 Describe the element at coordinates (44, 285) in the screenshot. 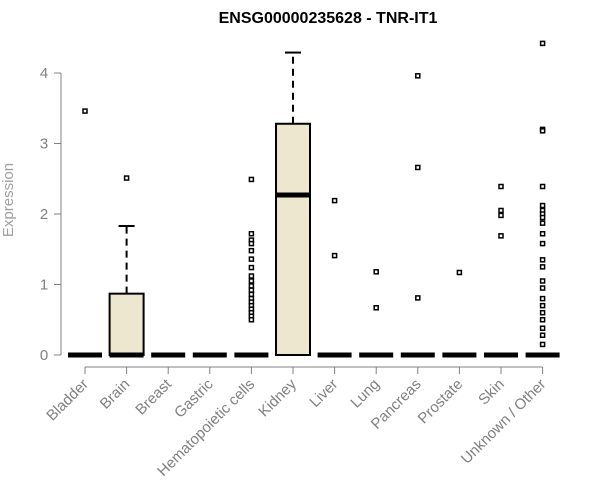

I see `y-tick-label: 1` at that location.